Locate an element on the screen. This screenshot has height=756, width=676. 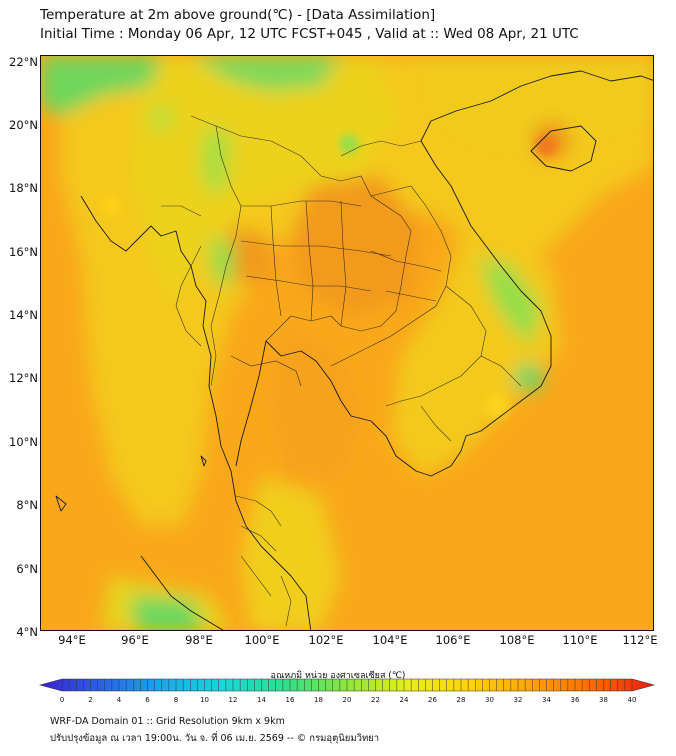
colorbar-label: 8 is located at coordinates (176, 700).